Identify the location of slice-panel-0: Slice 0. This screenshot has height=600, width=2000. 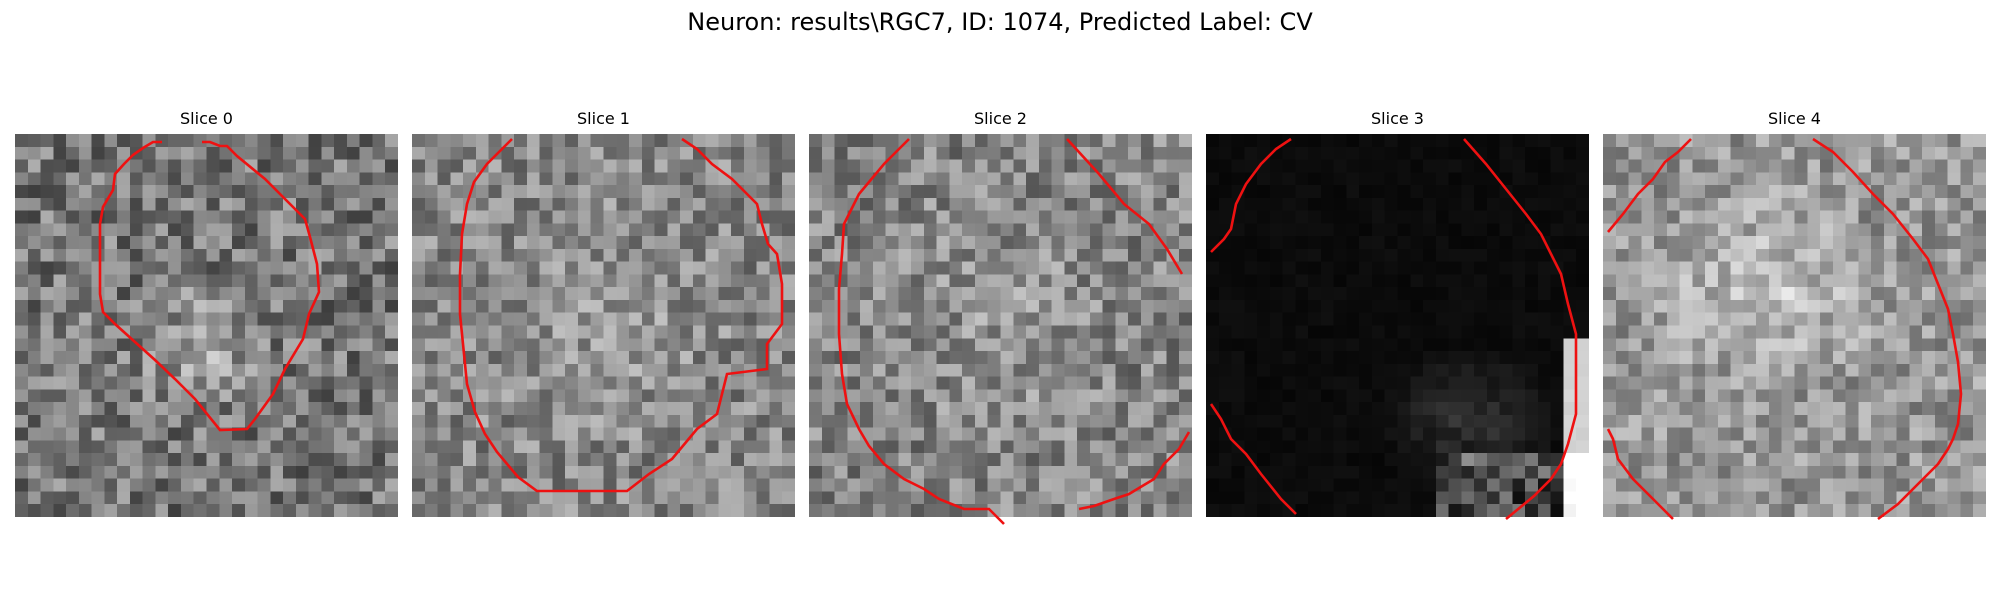
(206, 313).